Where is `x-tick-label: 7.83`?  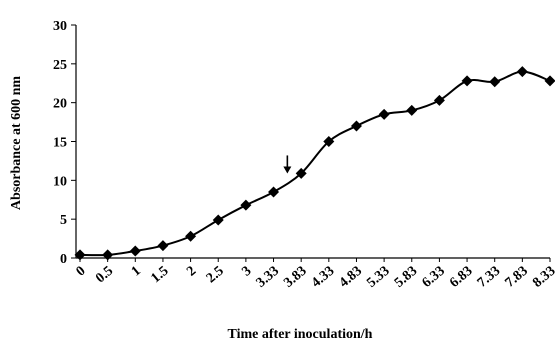 x-tick-label: 7.83 is located at coordinates (517, 277).